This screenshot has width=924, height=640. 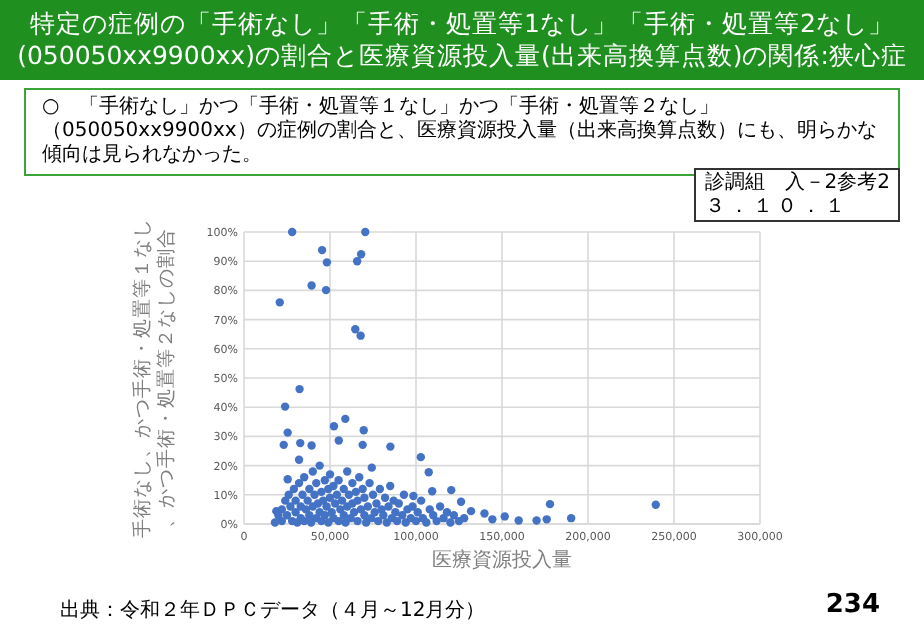 I want to click on x-axis-title: 医療資源投入量, so click(x=502, y=560).